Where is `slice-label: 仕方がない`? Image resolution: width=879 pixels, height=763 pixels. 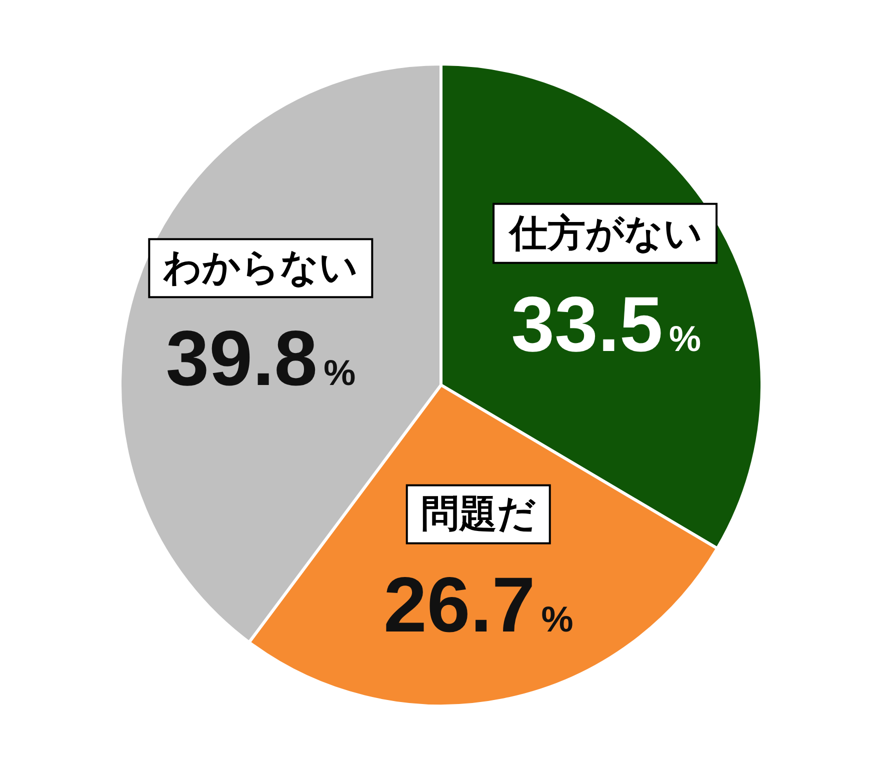 slice-label: 仕方がない is located at coordinates (605, 233).